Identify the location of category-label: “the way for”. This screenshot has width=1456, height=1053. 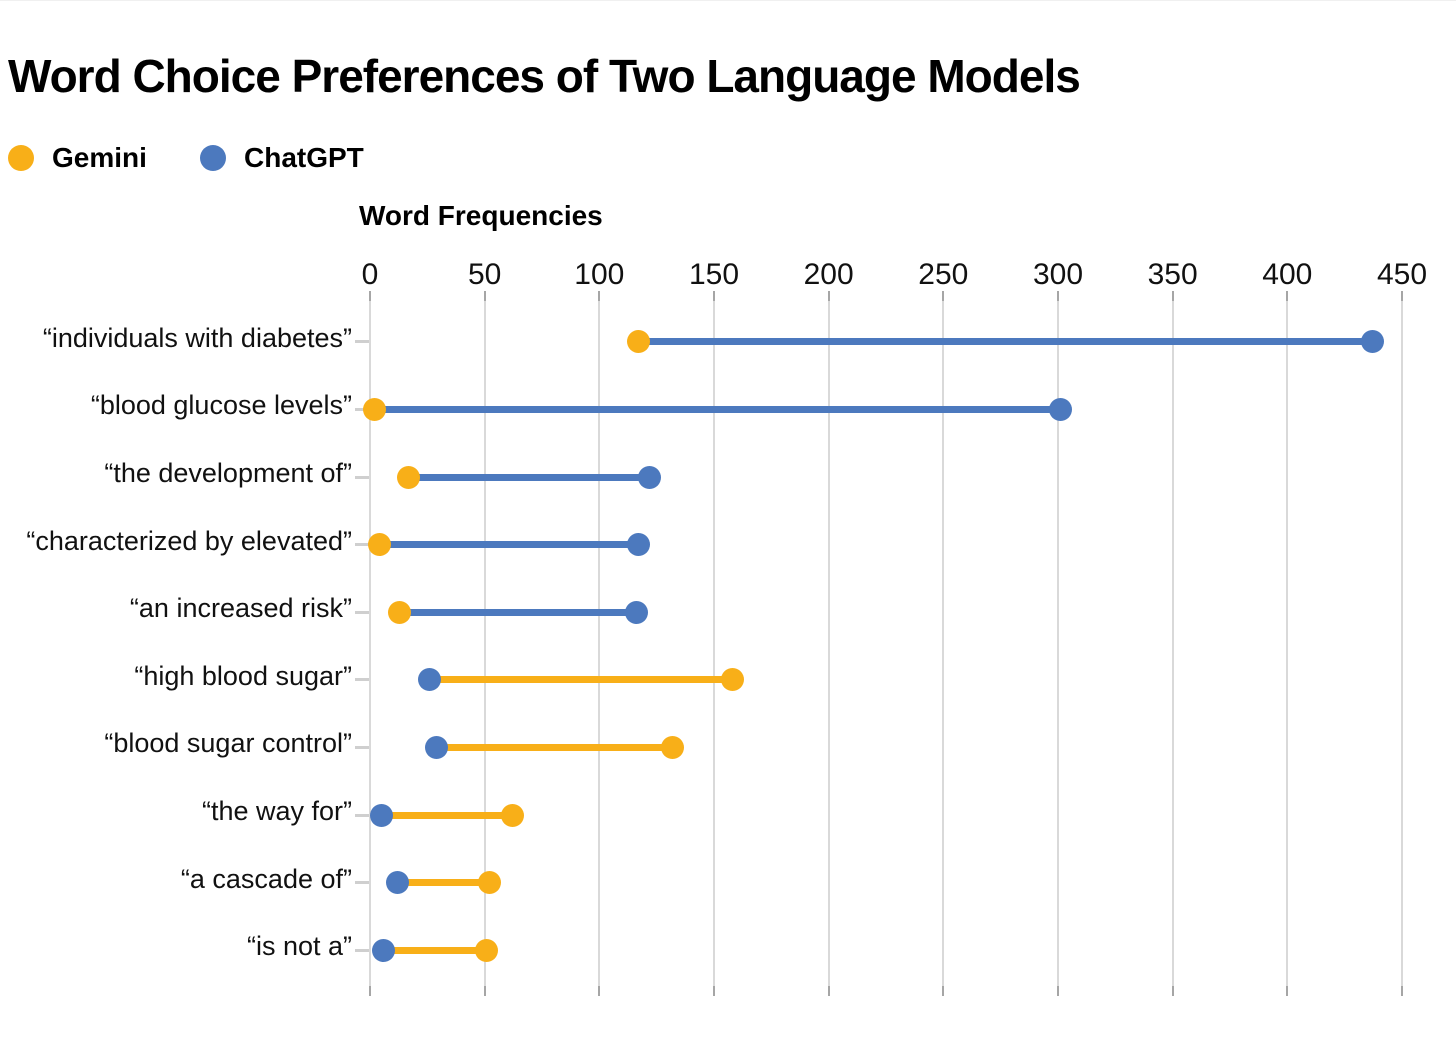
(276, 811).